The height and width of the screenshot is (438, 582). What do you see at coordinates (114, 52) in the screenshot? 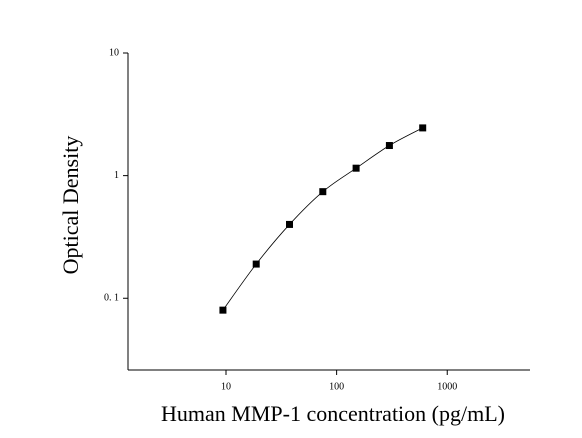
I see `y-tick-label: 10` at bounding box center [114, 52].